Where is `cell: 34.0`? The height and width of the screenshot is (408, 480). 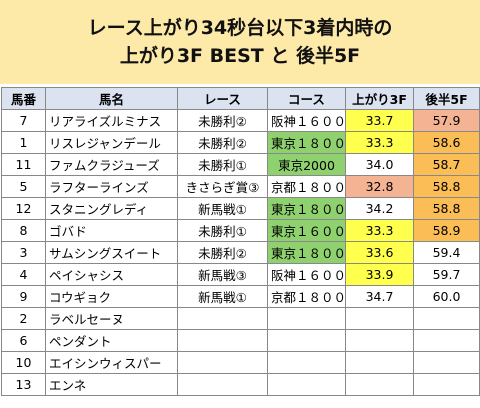
cell: 34.0 is located at coordinates (379, 164).